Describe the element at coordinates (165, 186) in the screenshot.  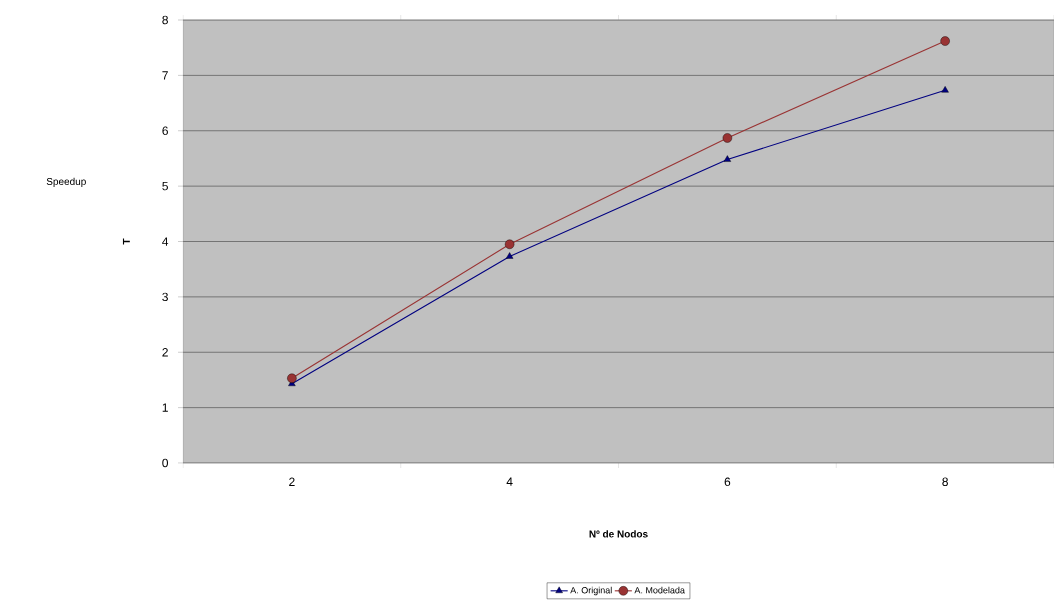
I see `y-tick-label: 5` at that location.